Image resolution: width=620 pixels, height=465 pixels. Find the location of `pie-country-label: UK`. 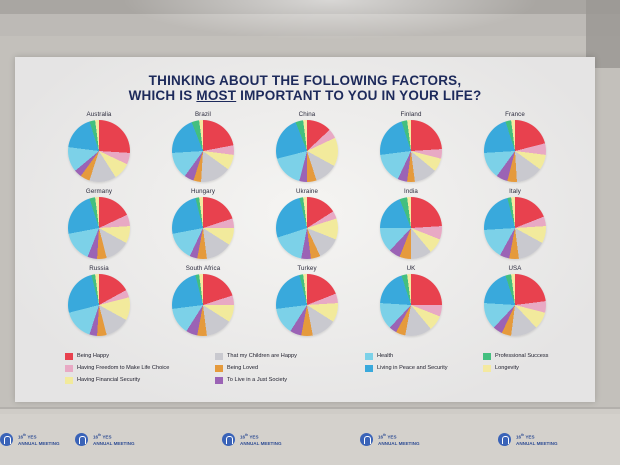

pie-country-label: UK is located at coordinates (411, 268).